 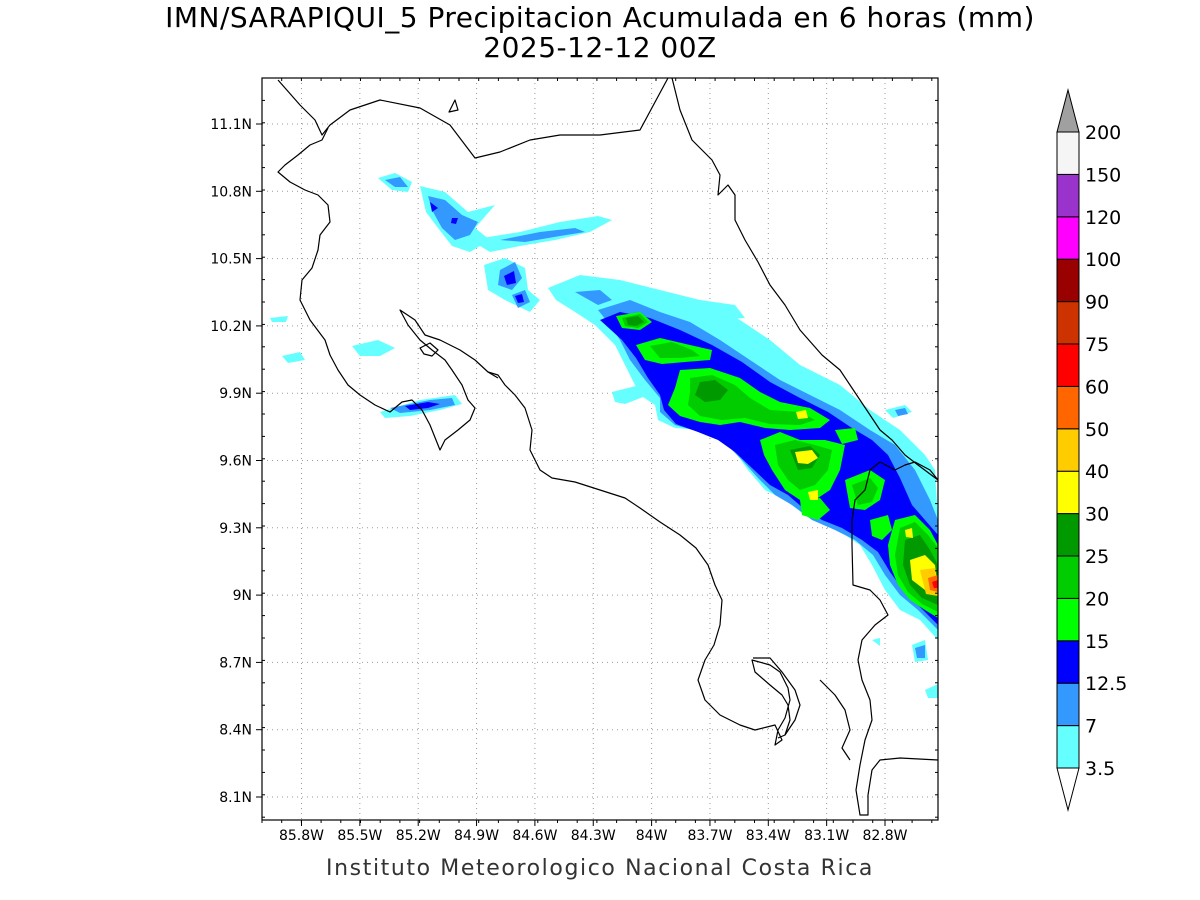 I want to click on colorbar-level-label: 25, so click(x=1097, y=557).